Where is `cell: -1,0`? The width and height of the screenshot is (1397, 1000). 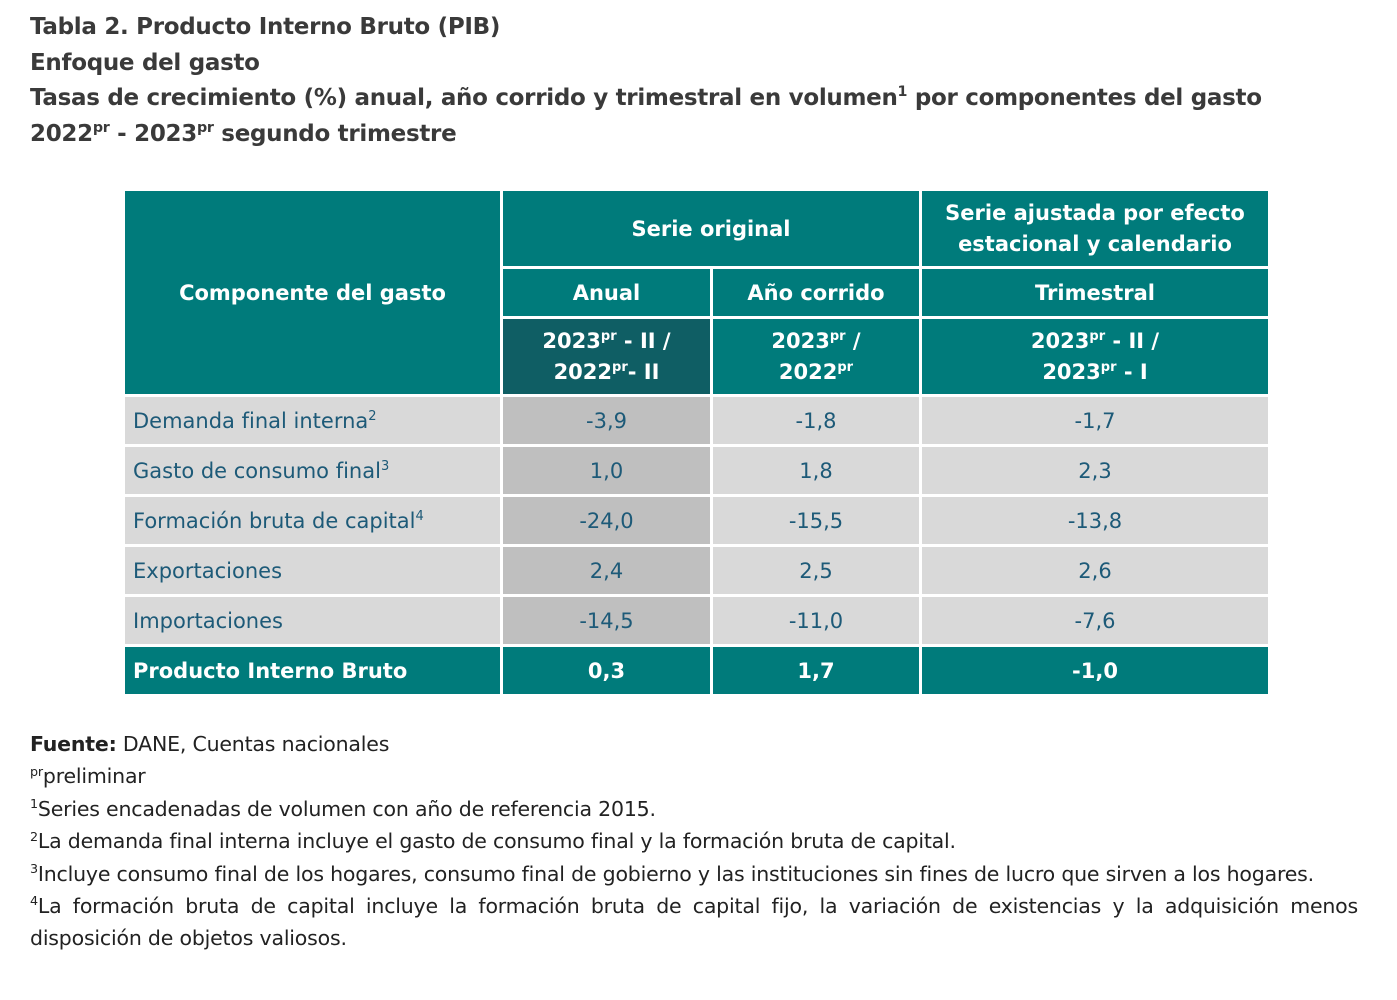 cell: -1,0 is located at coordinates (1095, 670).